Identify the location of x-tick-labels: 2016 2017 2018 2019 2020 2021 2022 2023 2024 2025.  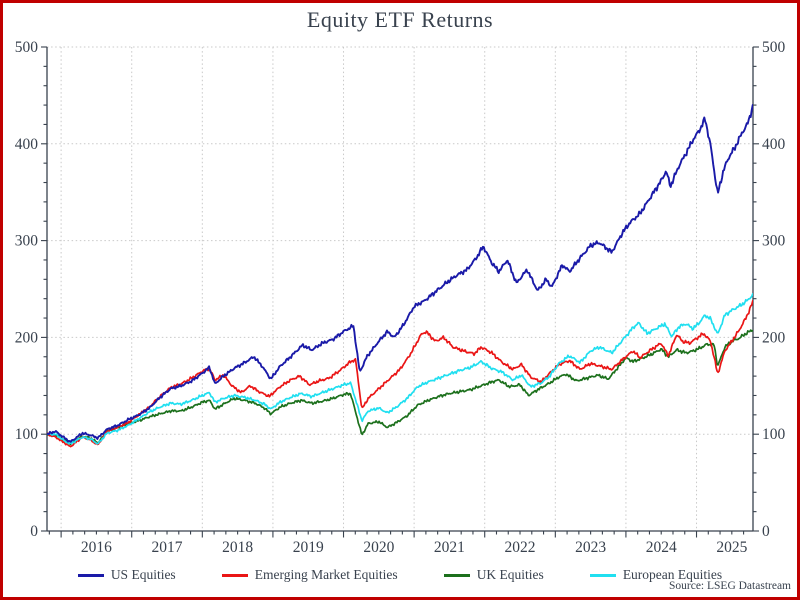
(414, 547).